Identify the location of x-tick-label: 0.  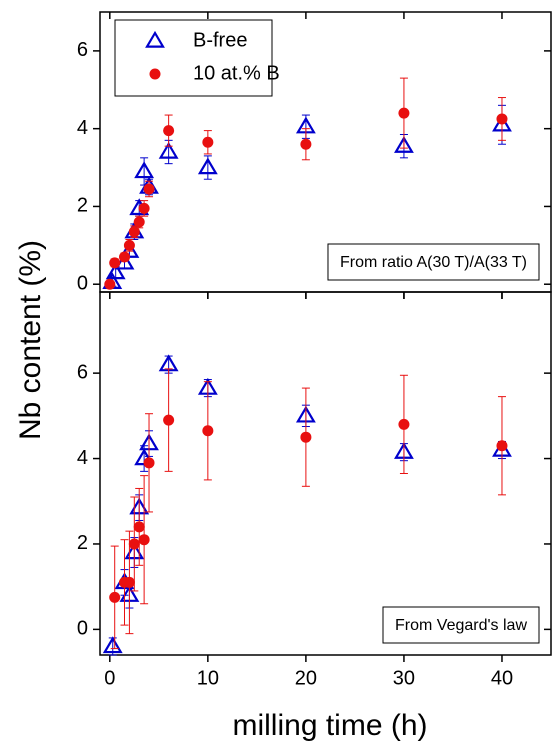
(109, 678).